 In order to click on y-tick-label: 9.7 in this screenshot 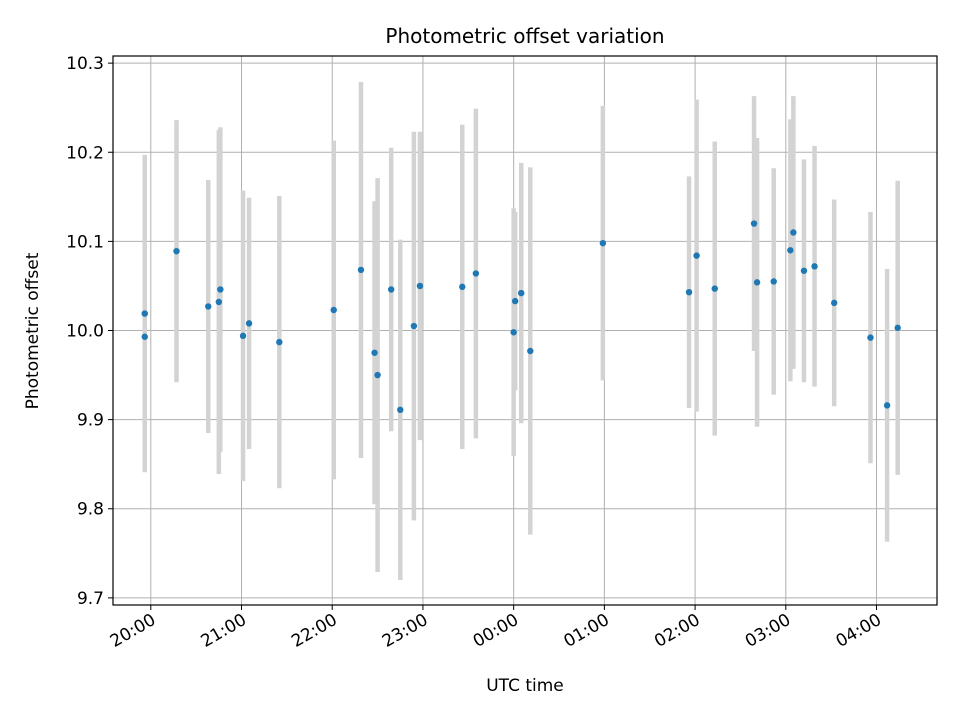, I will do `click(90, 599)`.